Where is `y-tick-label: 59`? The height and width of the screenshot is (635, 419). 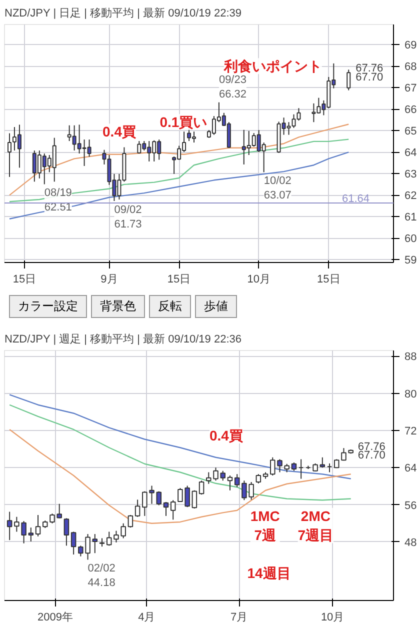 y-tick-label: 59 is located at coordinates (410, 260).